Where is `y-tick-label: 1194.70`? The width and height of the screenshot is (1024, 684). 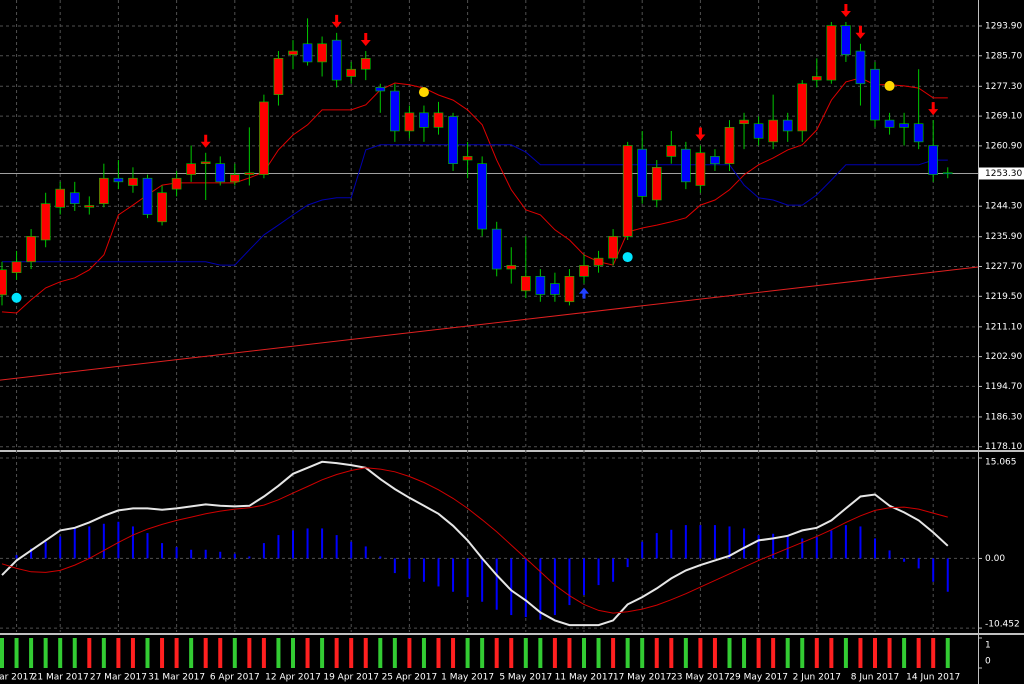
y-tick-label: 1194.70 is located at coordinates (1003, 387).